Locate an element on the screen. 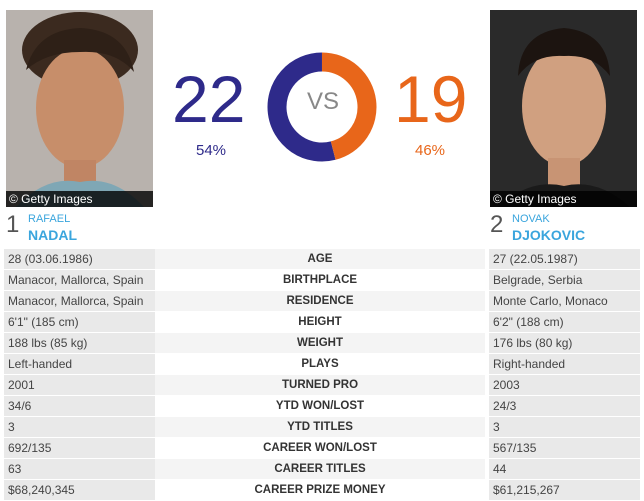 This screenshot has height=501, width=644. player1-stat-value: 2001 is located at coordinates (79, 385).